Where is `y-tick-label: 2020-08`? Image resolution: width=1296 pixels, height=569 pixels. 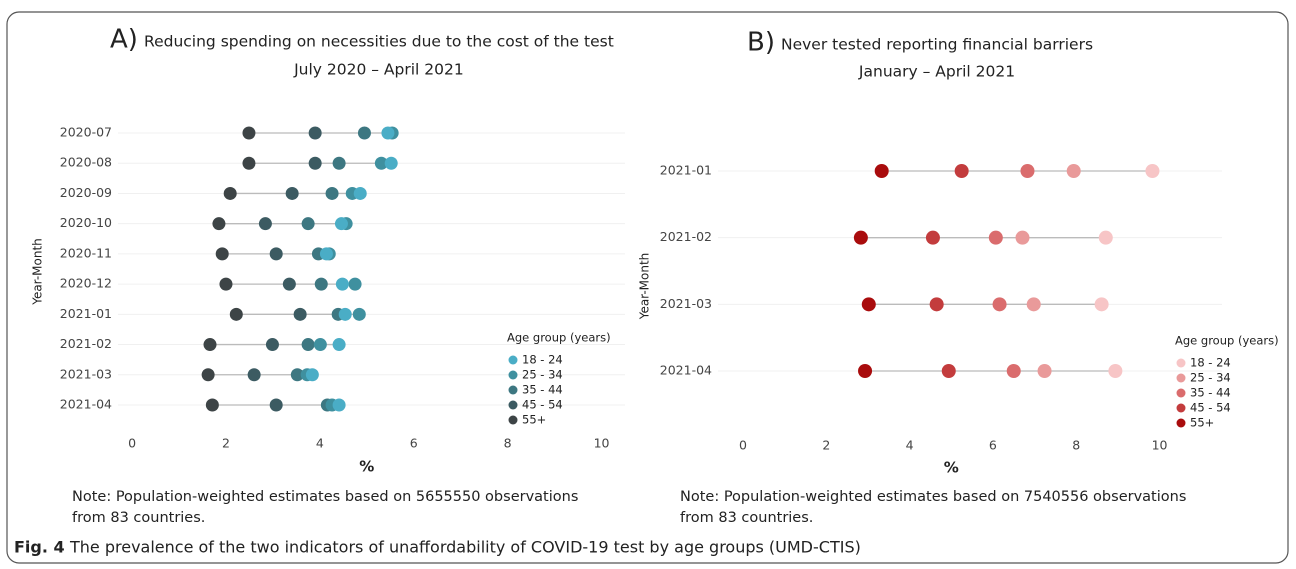 y-tick-label: 2020-08 is located at coordinates (86, 162).